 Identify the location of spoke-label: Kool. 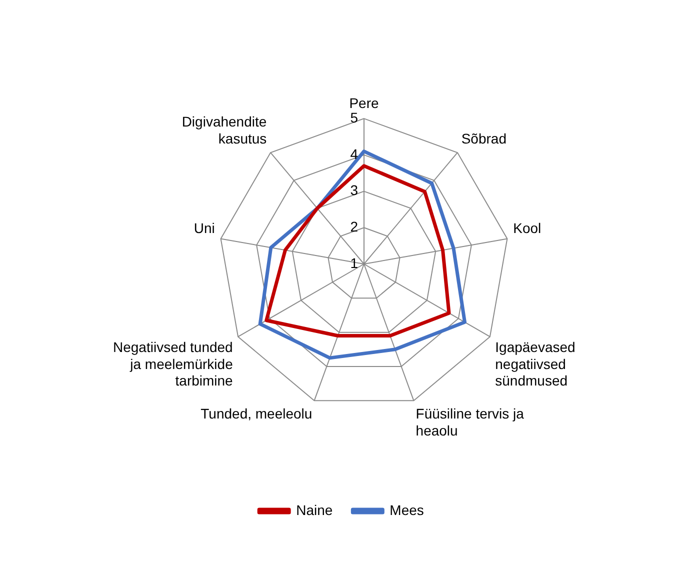
(527, 228).